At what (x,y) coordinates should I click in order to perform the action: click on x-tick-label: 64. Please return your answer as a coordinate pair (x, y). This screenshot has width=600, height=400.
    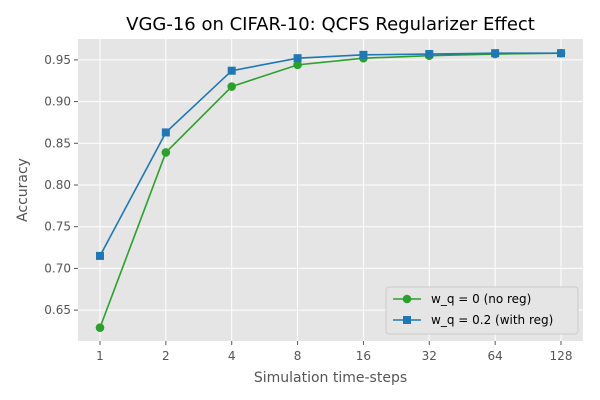
    Looking at the image, I should click on (495, 356).